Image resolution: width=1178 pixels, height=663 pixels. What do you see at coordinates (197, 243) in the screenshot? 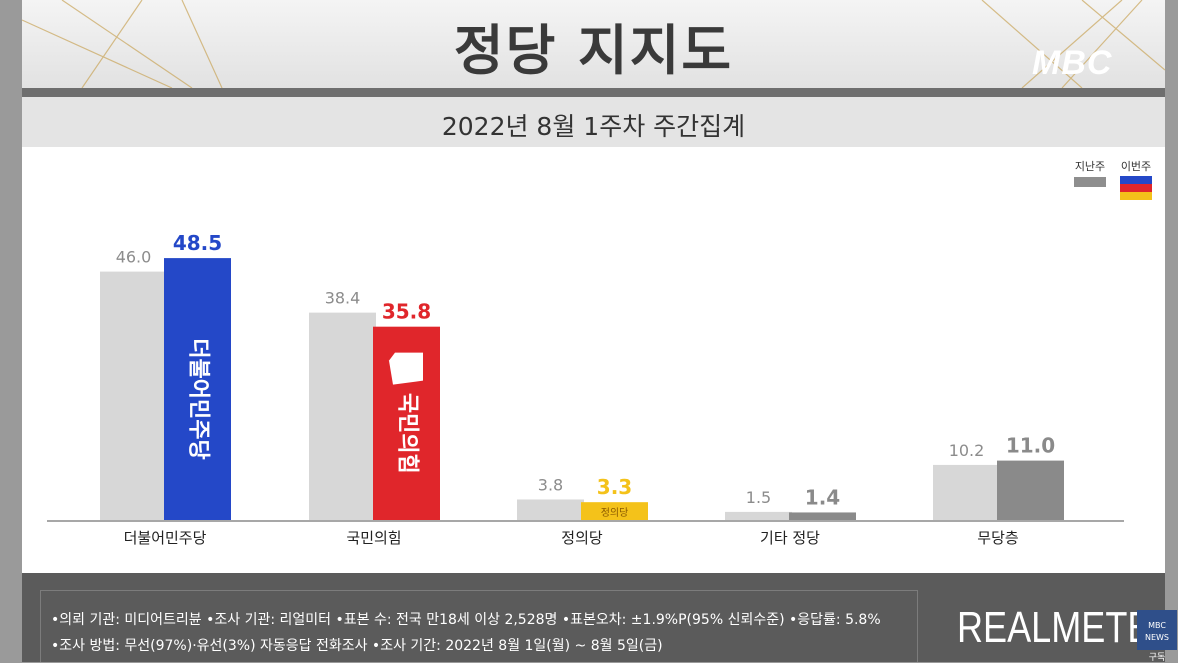
I see `data-label-this-week: 48.5` at bounding box center [197, 243].